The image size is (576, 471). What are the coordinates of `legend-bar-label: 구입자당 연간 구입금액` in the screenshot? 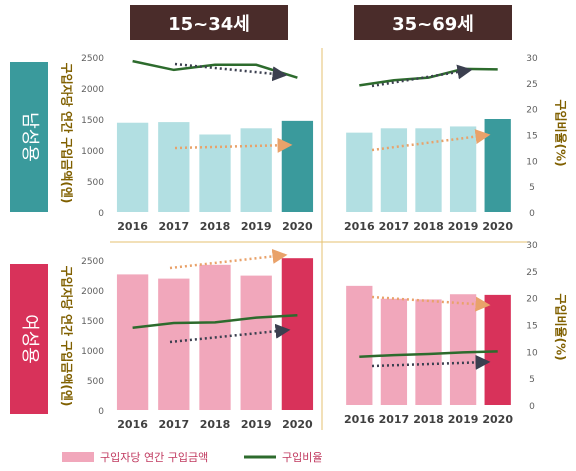 It's located at (154, 457).